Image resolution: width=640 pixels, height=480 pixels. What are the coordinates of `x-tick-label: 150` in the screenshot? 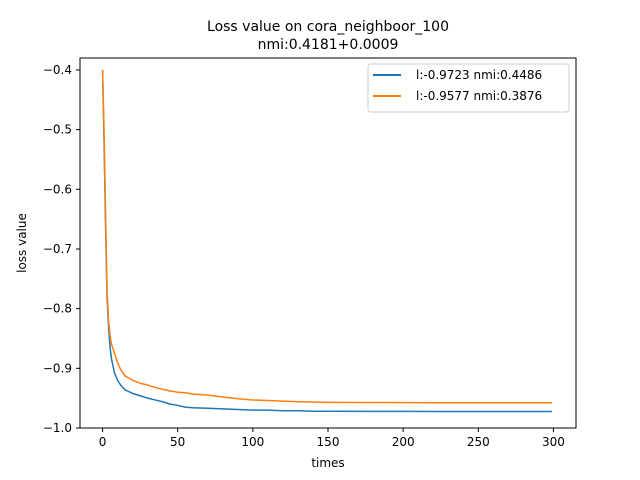 It's located at (328, 442).